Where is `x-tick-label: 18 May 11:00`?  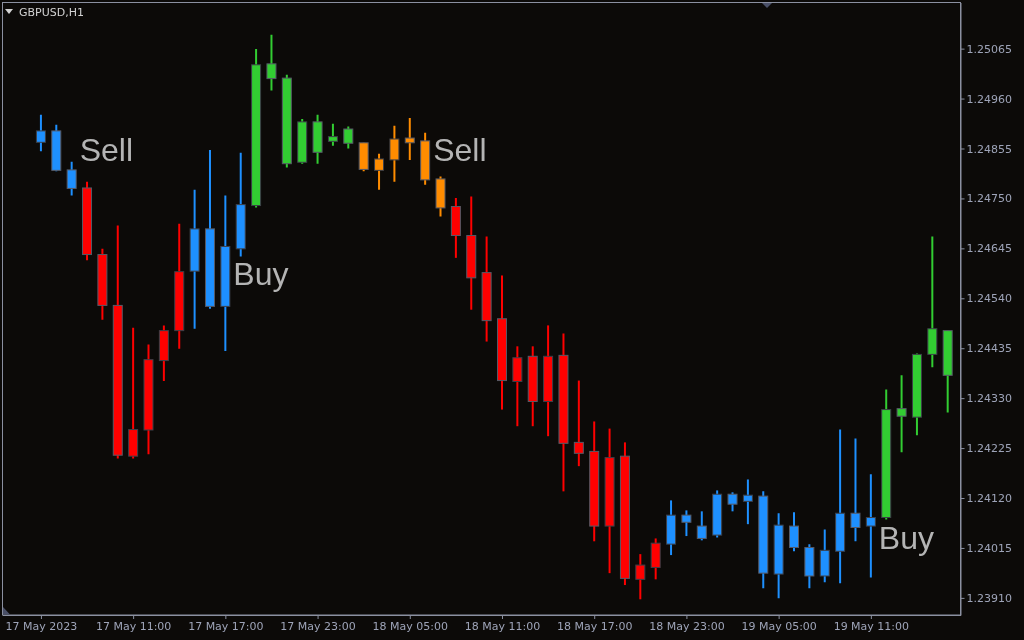
x-tick-label: 18 May 11:00 is located at coordinates (502, 626).